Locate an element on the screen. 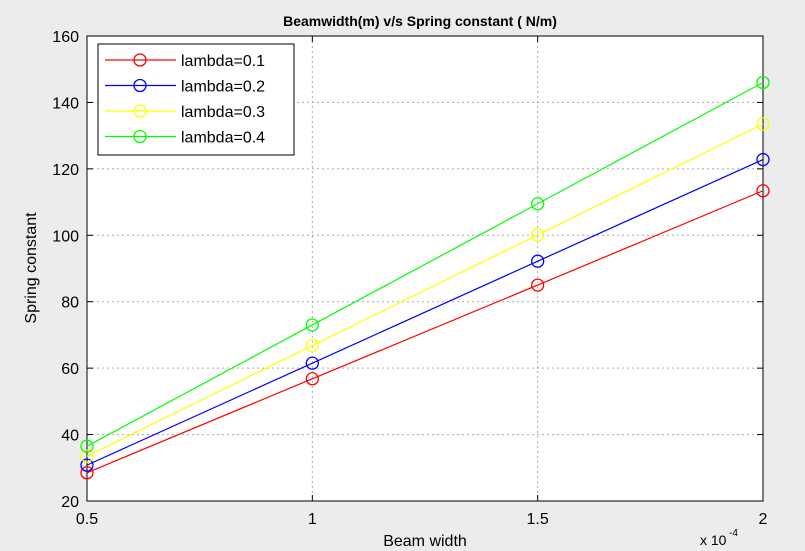 The width and height of the screenshot is (805, 551). x-axis-label: Beam width is located at coordinates (425, 541).